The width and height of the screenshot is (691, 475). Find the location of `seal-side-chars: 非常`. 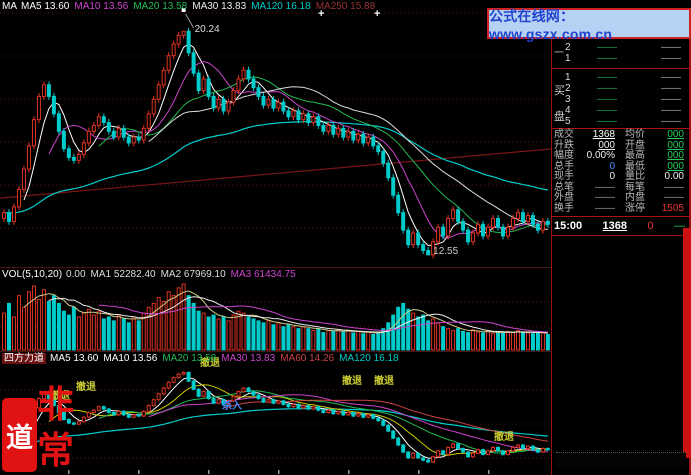

seal-side-chars: 非常 is located at coordinates (55, 427).